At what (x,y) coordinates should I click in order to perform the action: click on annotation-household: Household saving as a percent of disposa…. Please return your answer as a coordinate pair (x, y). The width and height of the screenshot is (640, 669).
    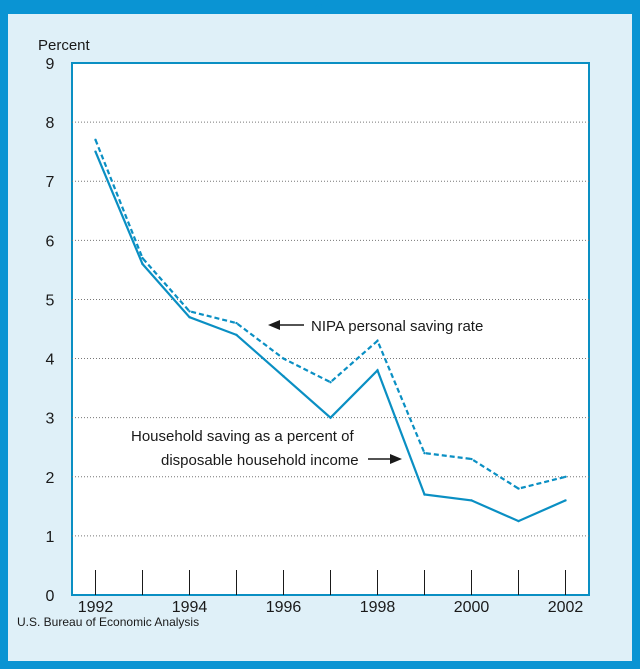
    Looking at the image, I should click on (266, 448).